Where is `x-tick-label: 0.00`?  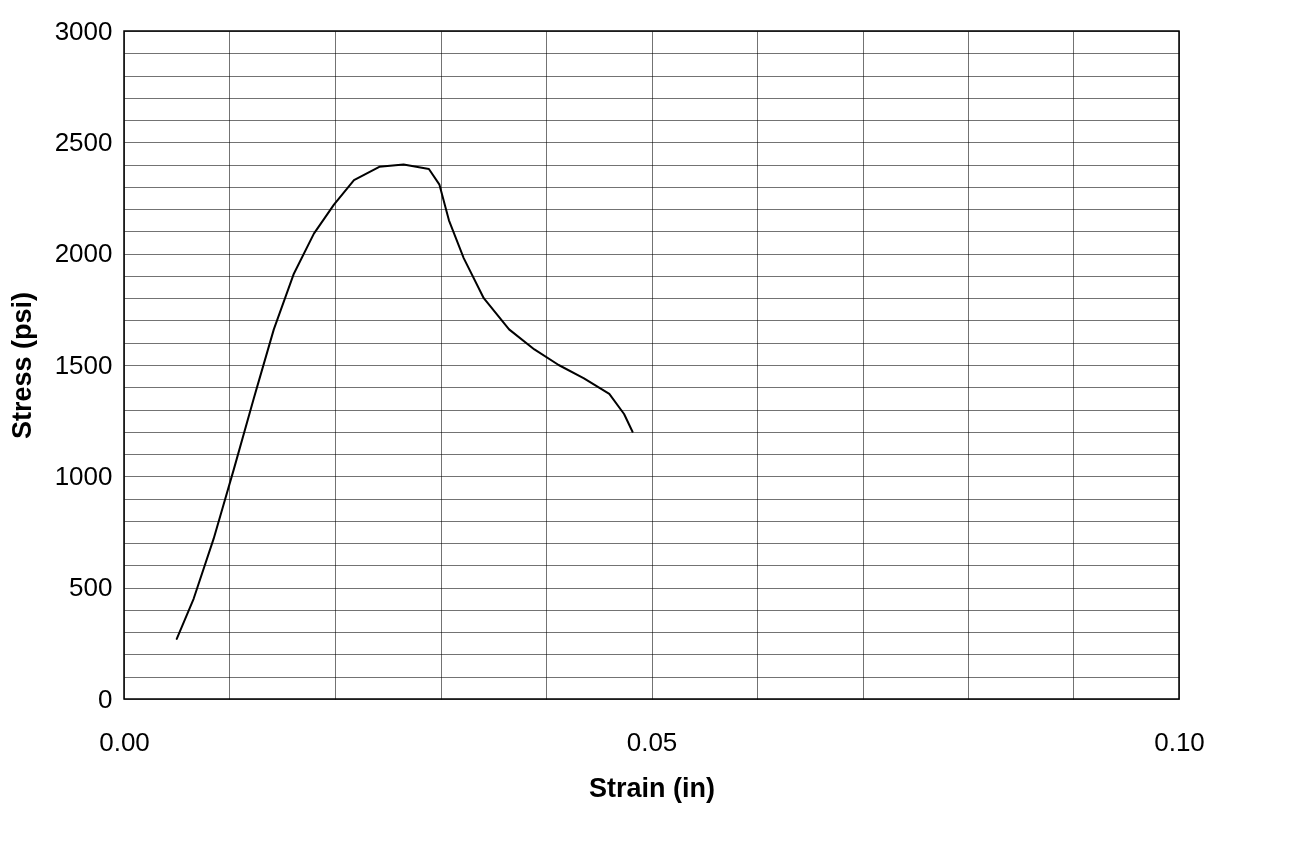 x-tick-label: 0.00 is located at coordinates (124, 741).